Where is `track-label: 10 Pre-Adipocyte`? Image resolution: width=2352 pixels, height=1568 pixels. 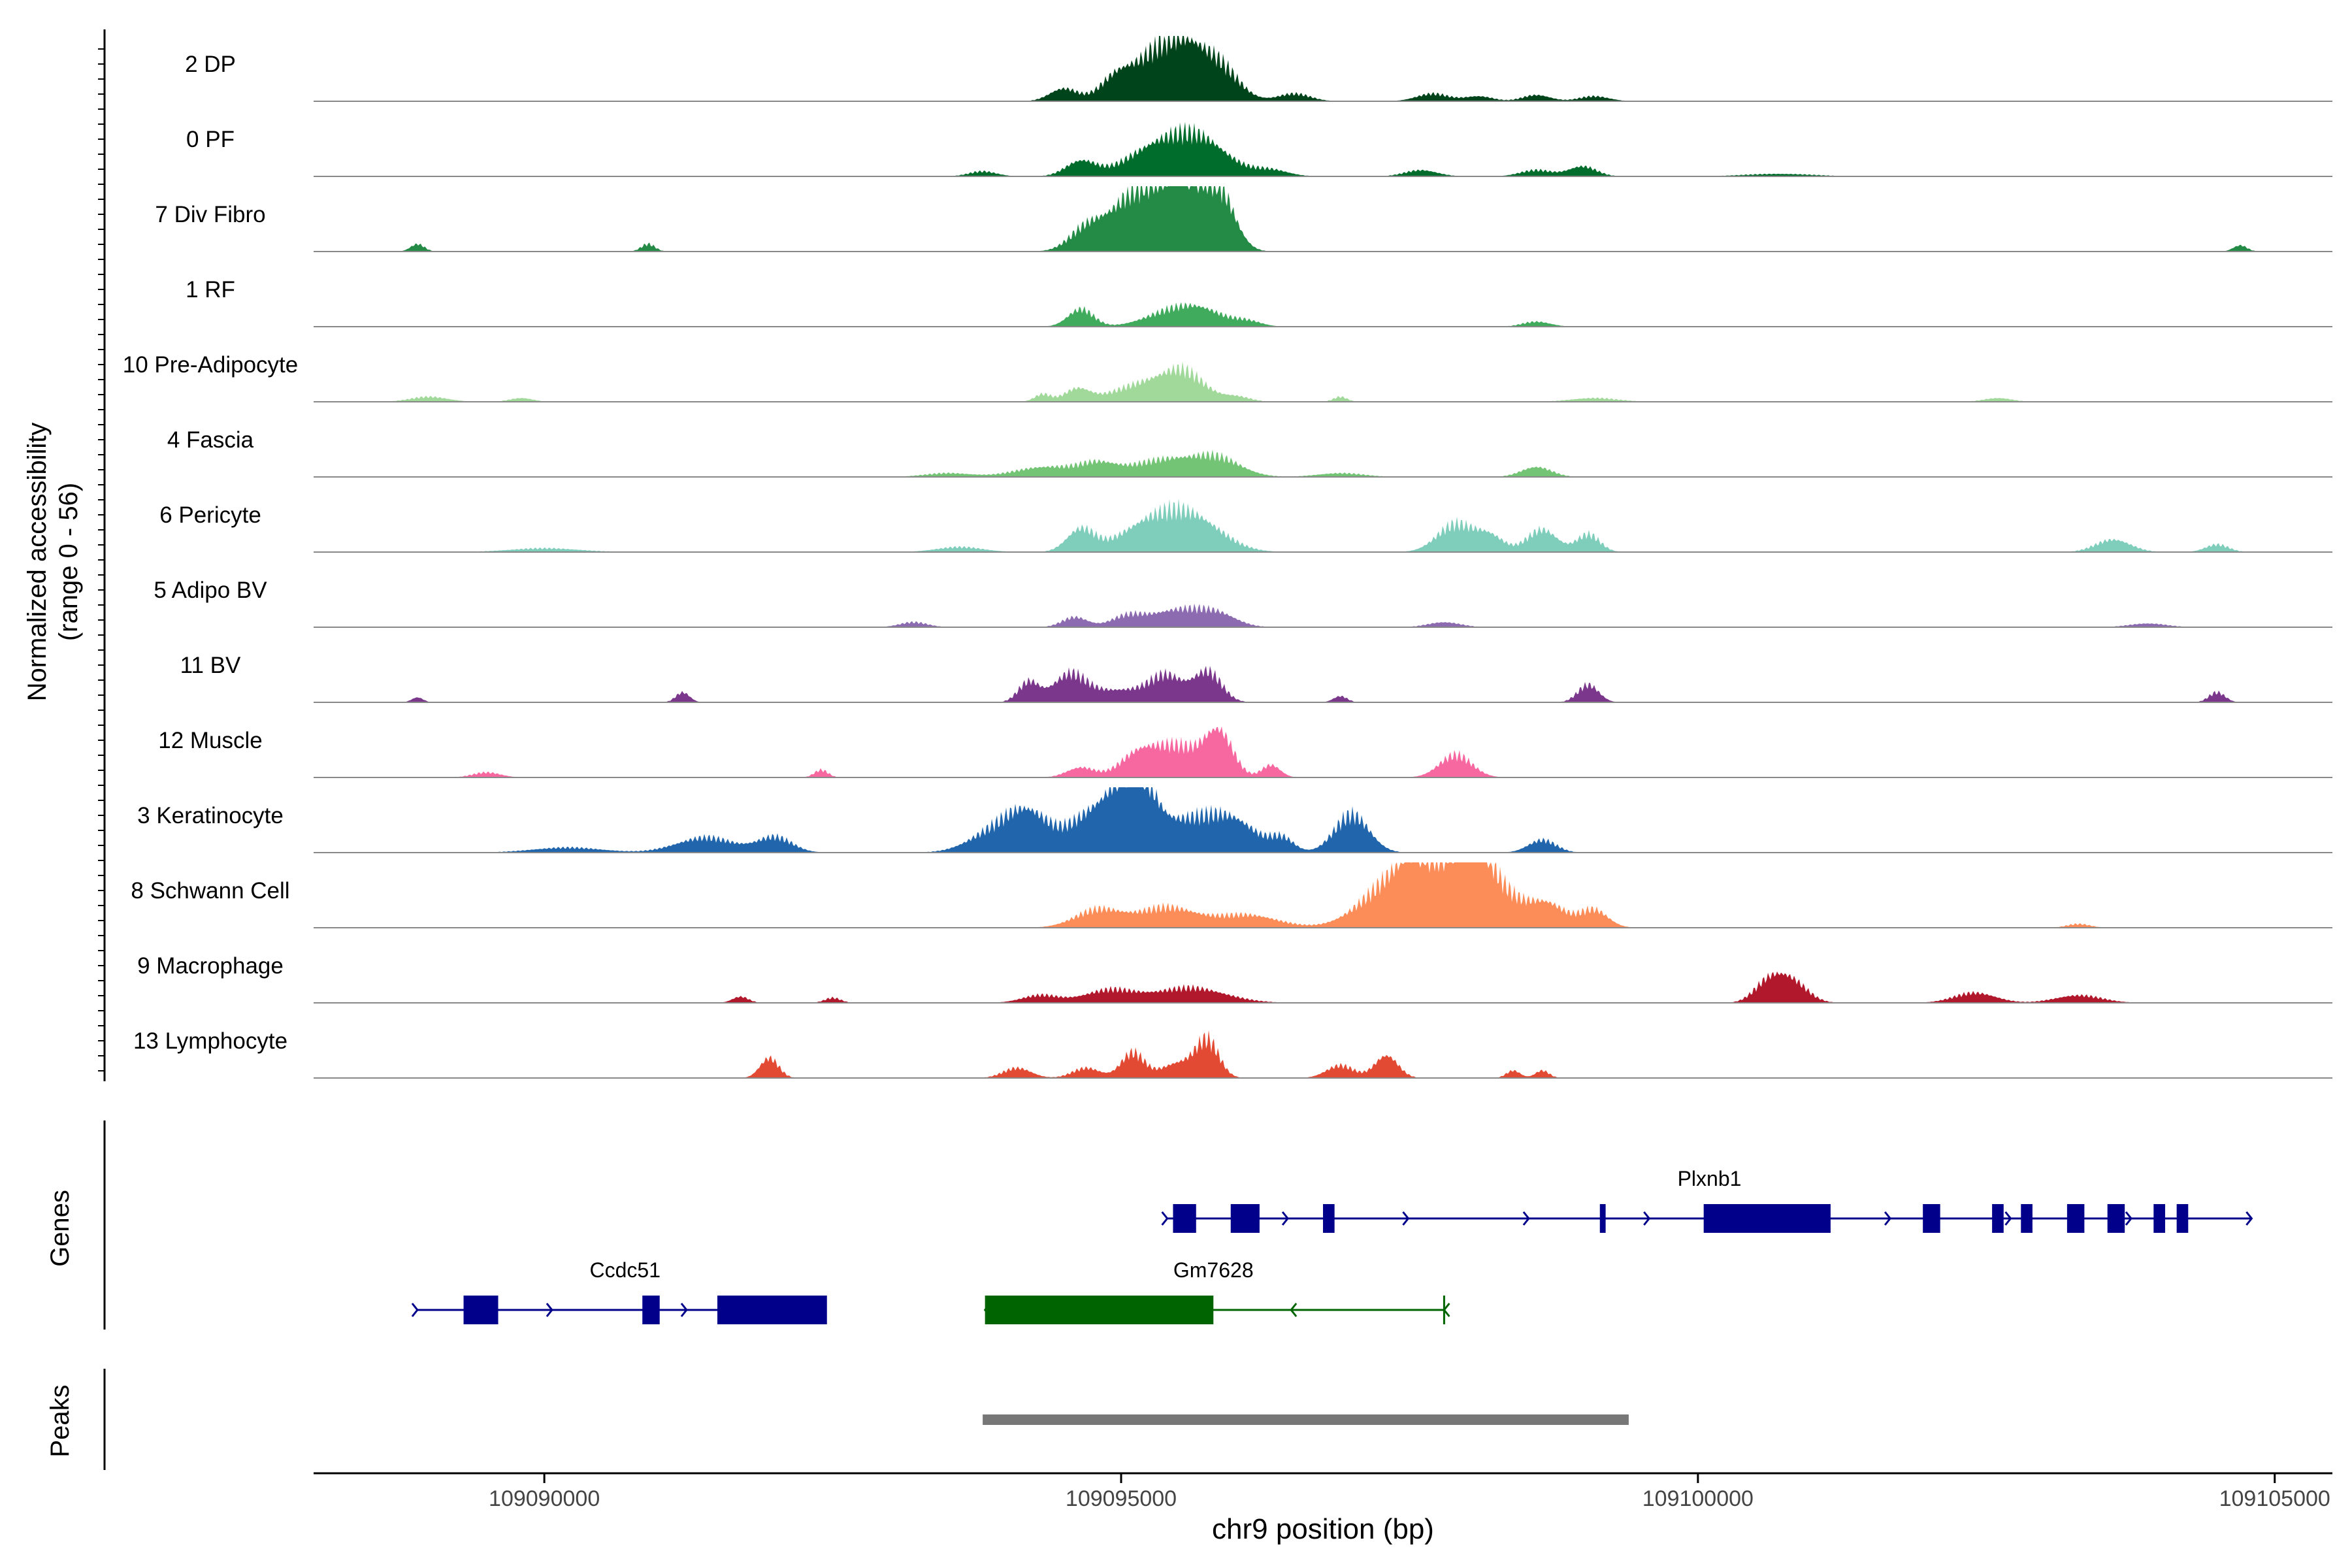 track-label: 10 Pre-Adipocyte is located at coordinates (210, 365).